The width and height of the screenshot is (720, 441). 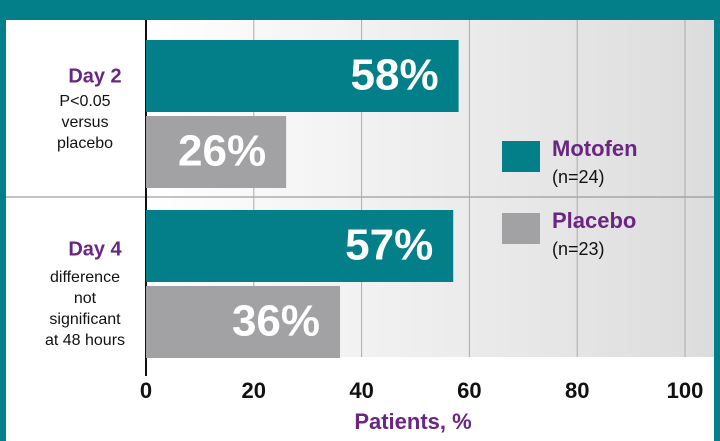 What do you see at coordinates (85, 319) in the screenshot?
I see `category-note: significant` at bounding box center [85, 319].